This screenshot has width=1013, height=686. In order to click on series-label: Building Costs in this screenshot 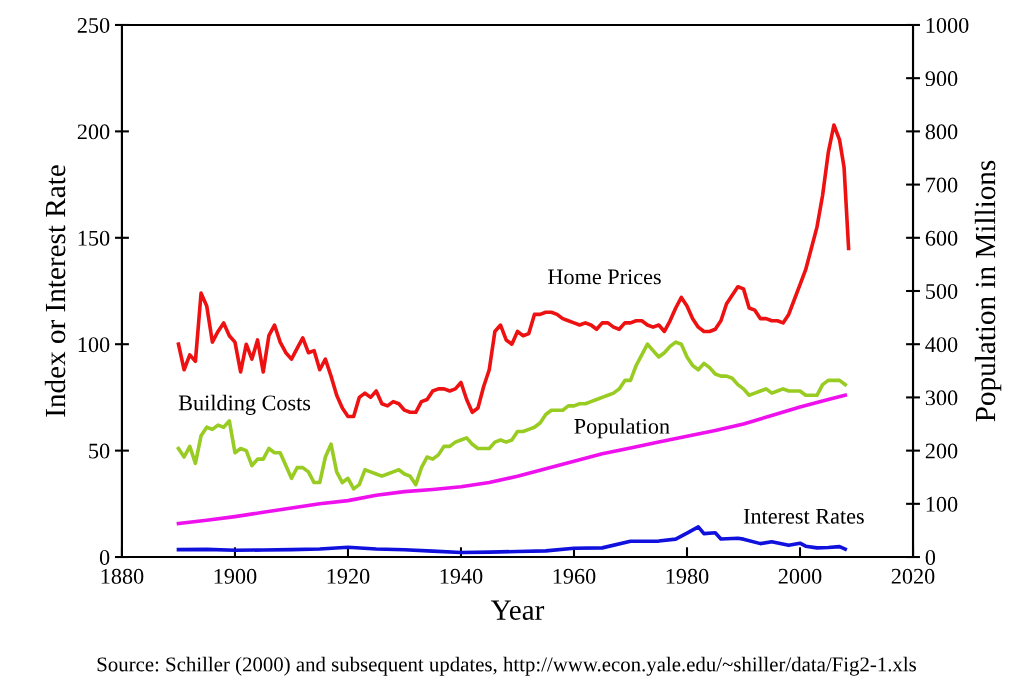, I will do `click(244, 404)`.